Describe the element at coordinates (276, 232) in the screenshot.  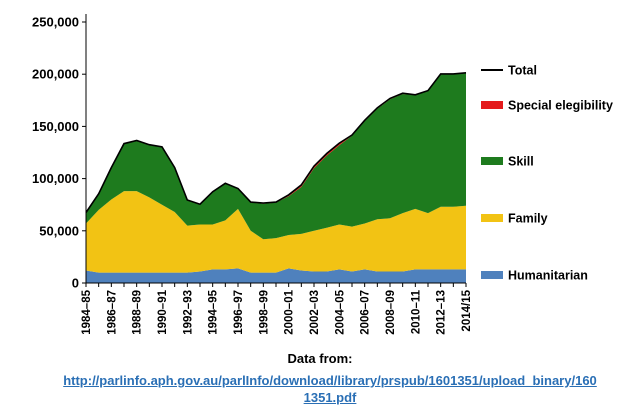
I see `family-area` at that location.